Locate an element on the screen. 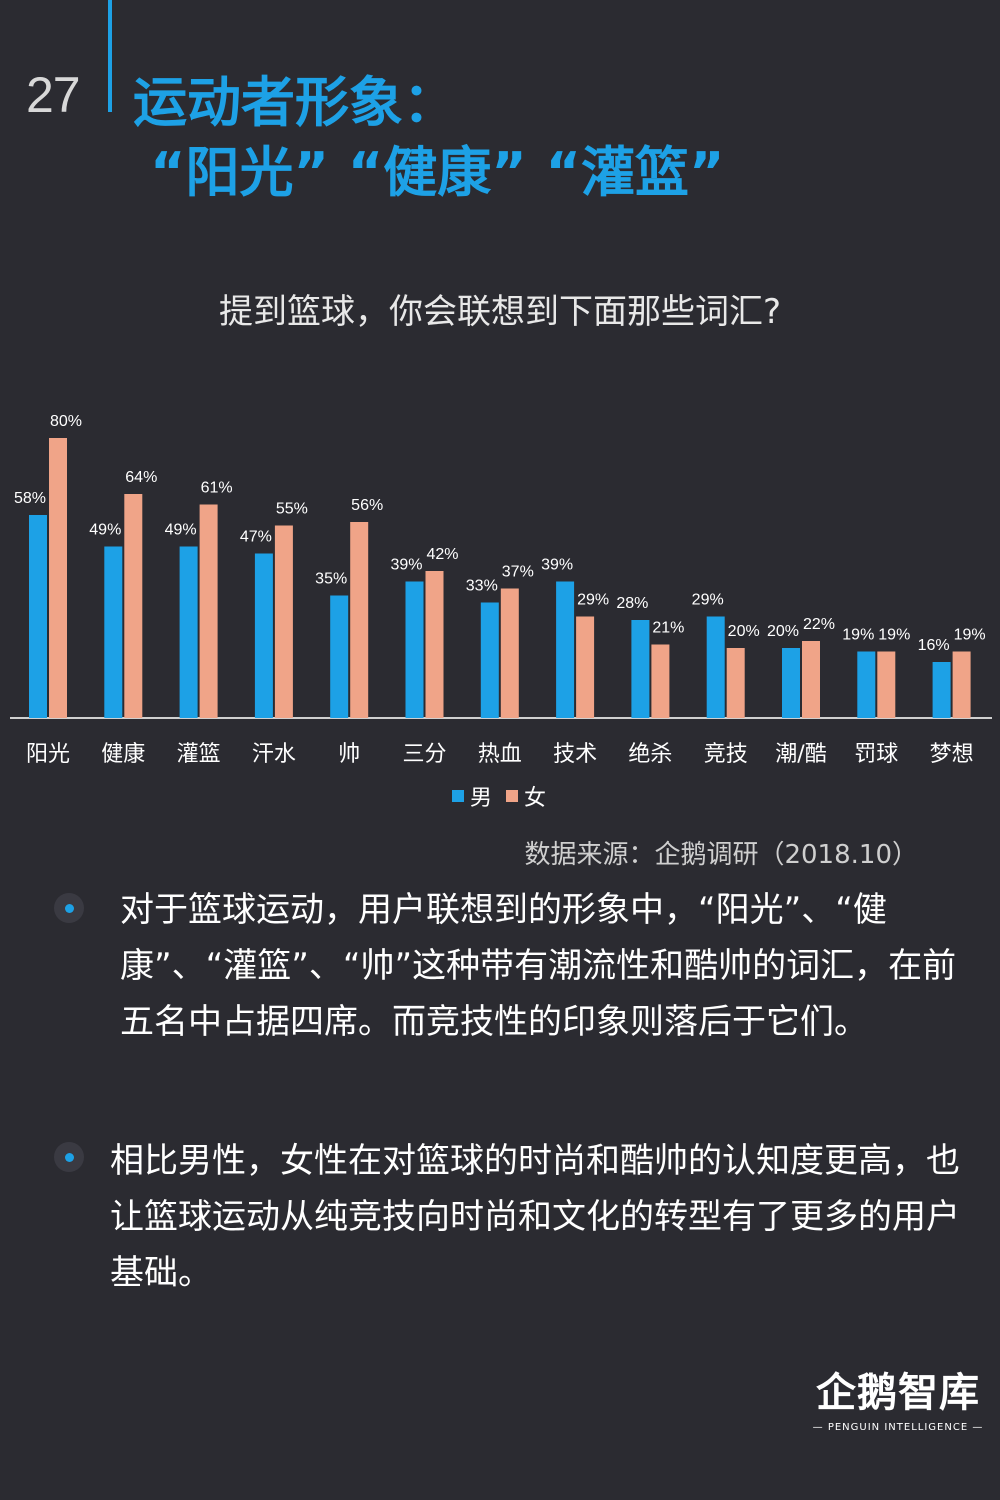 The height and width of the screenshot is (1500, 1000). category-label-3: 汗水 is located at coordinates (274, 754).